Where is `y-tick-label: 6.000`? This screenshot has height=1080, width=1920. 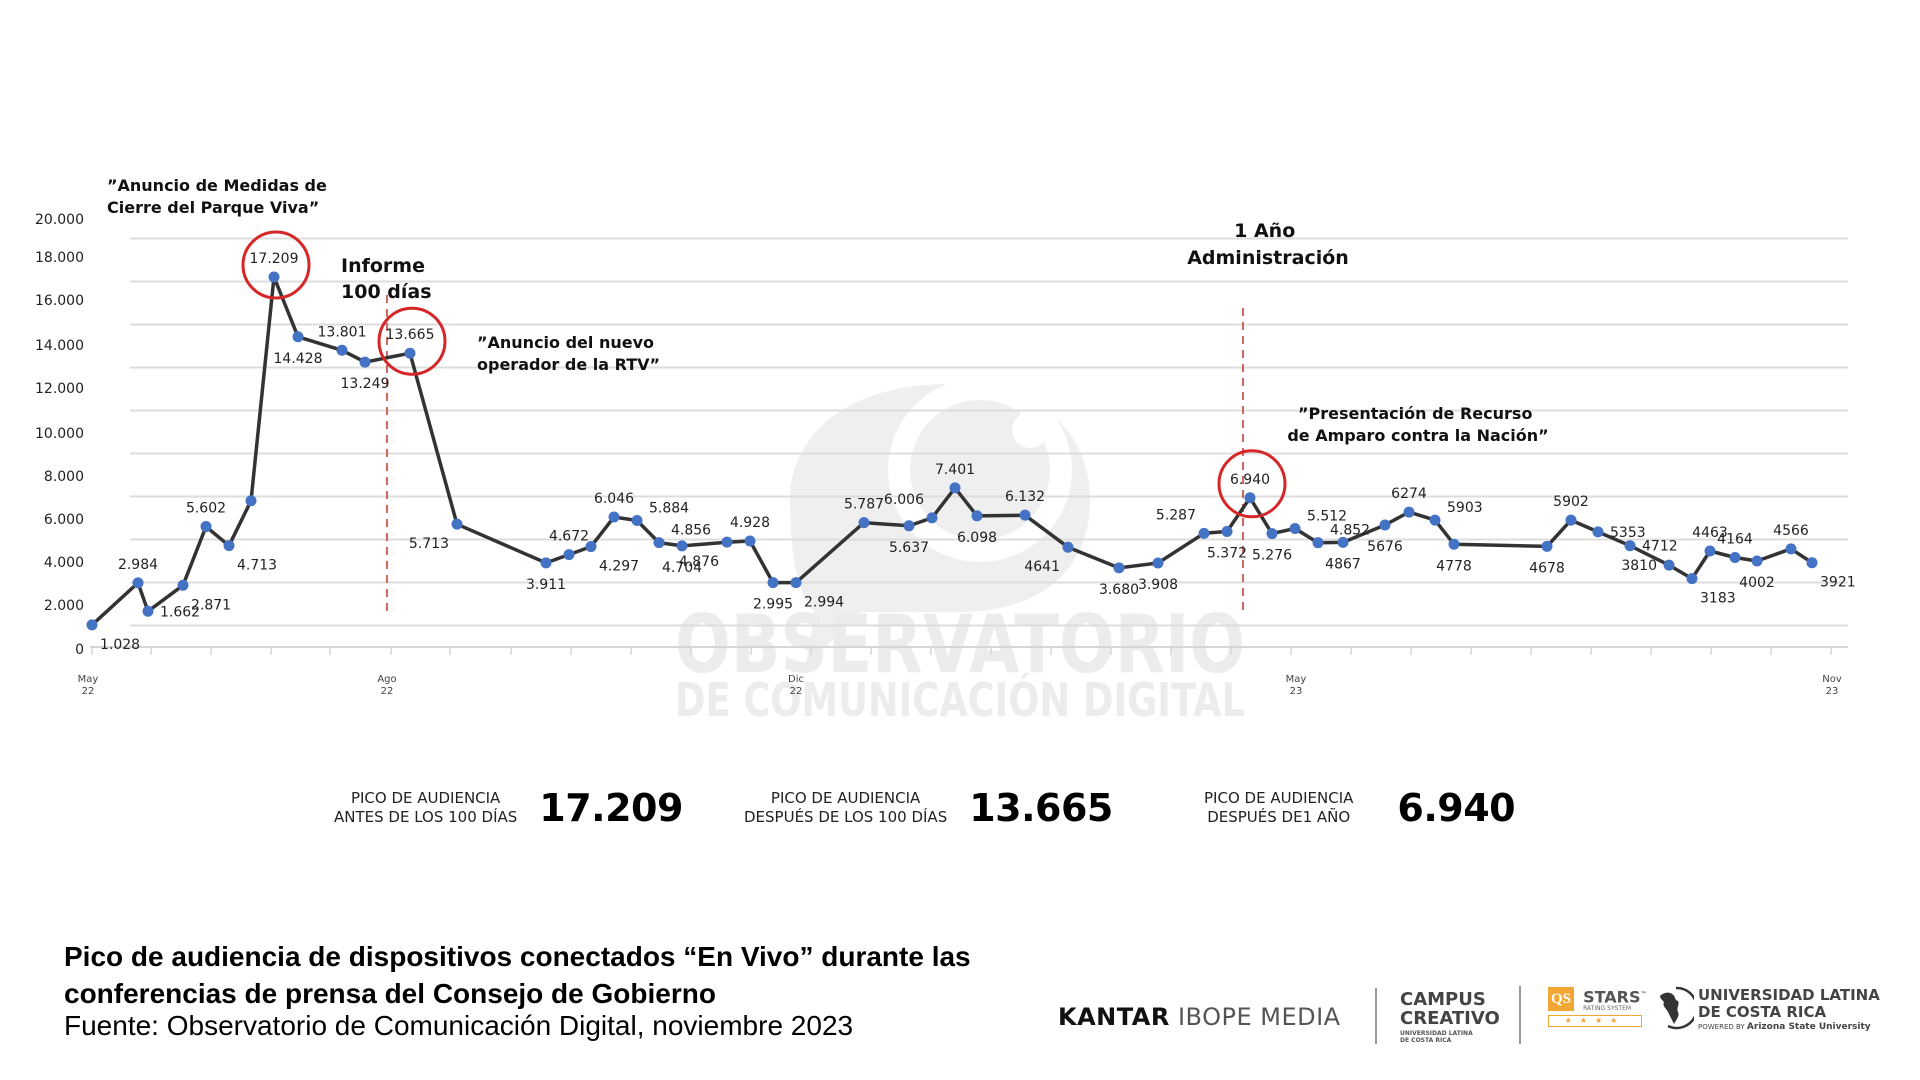
y-tick-label: 6.000 is located at coordinates (64, 520).